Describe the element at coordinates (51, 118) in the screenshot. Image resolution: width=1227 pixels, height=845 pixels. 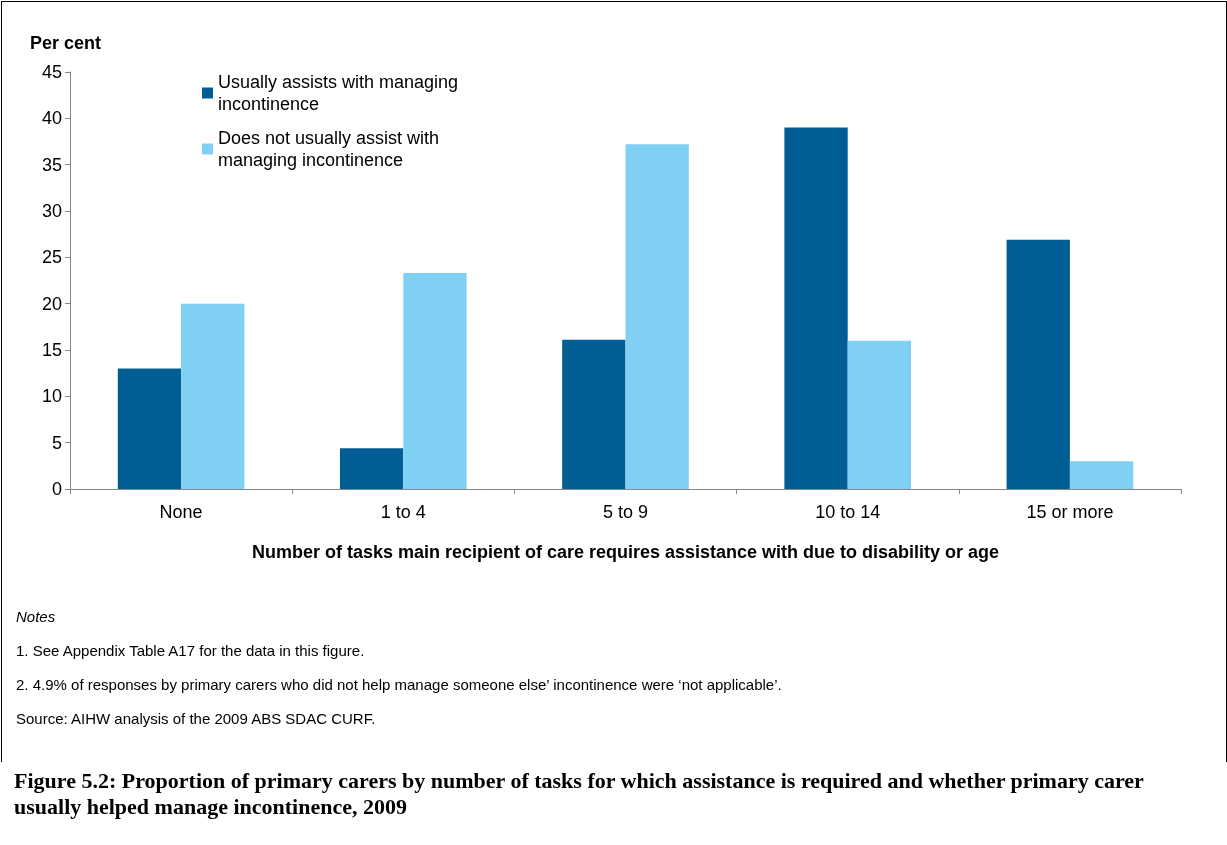
I see `y-tick-label: 40` at that location.